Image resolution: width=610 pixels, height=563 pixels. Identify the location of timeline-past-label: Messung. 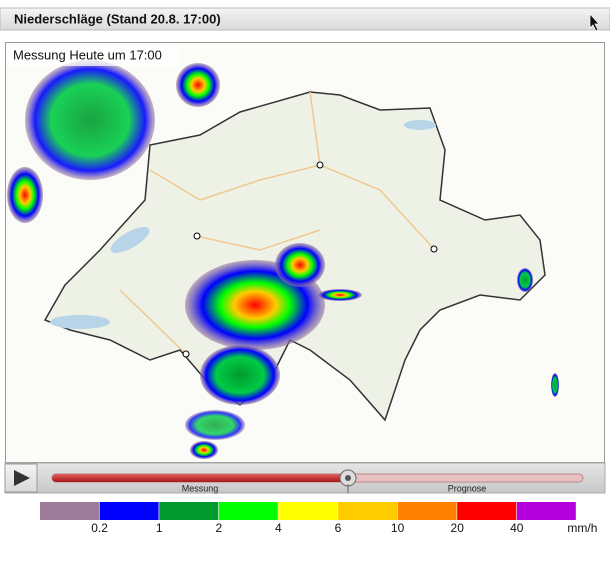
(200, 488).